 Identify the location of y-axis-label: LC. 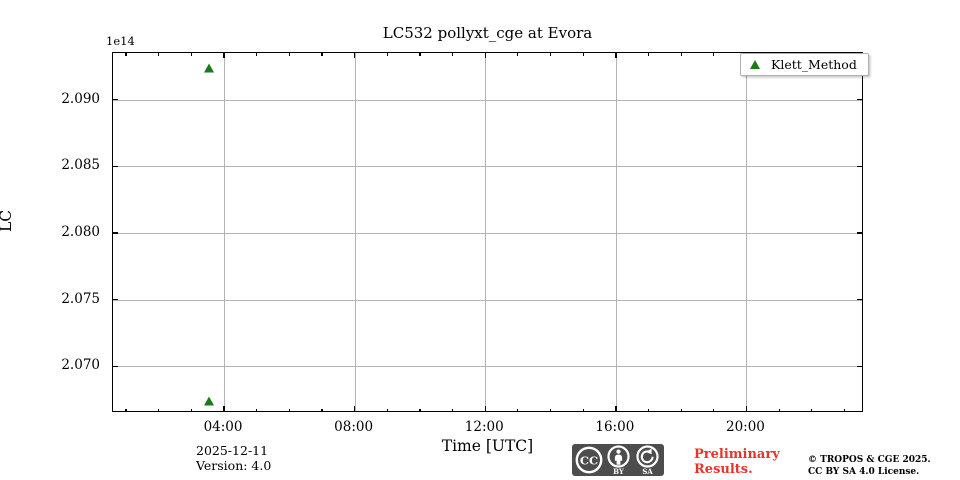
(7, 220).